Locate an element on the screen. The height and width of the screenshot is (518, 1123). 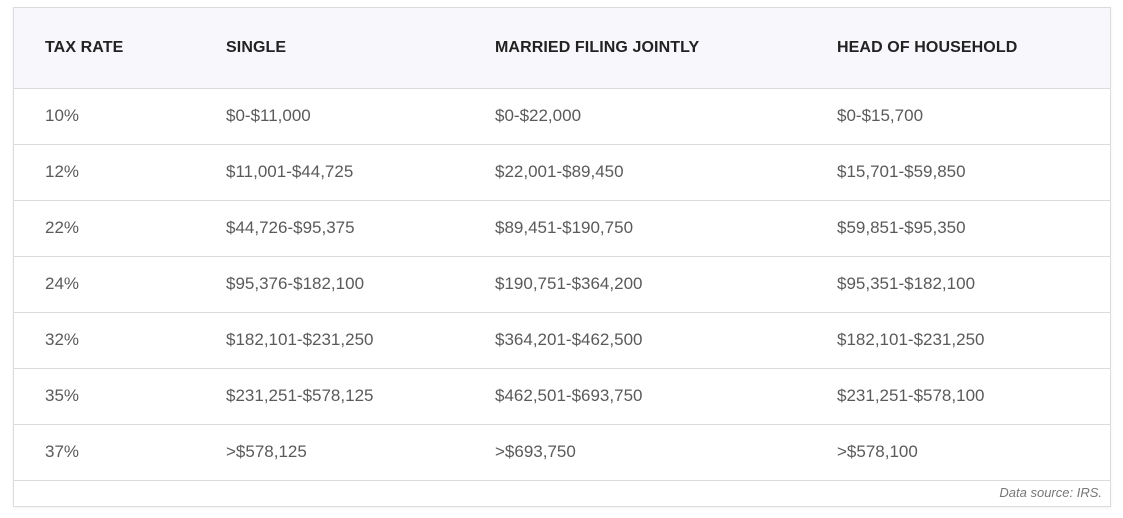
header-single: SINGLE is located at coordinates (329, 48).